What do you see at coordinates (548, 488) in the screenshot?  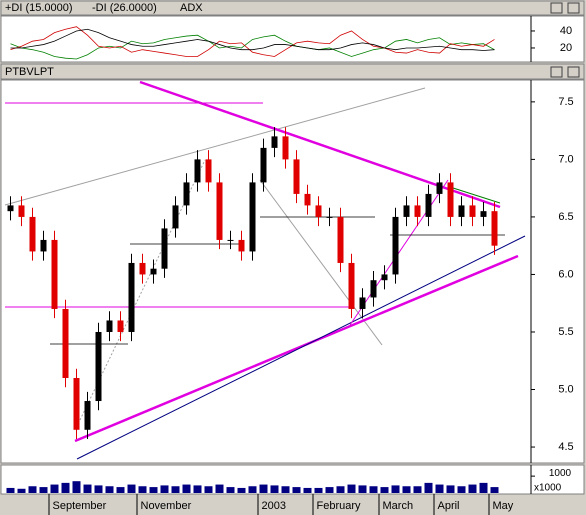 I see `volume-unit: x1000` at bounding box center [548, 488].